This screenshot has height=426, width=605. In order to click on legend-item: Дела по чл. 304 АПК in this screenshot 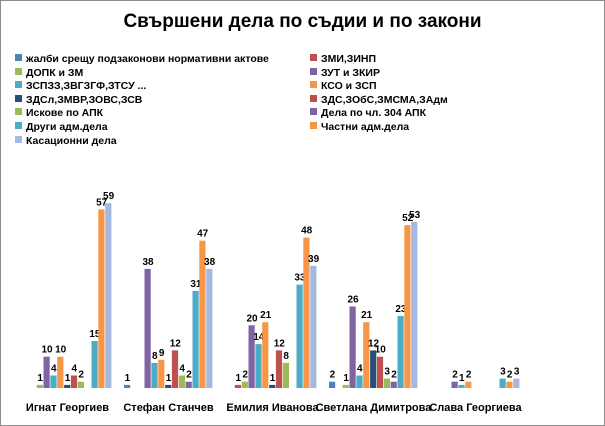, I will do `click(368, 113)`.